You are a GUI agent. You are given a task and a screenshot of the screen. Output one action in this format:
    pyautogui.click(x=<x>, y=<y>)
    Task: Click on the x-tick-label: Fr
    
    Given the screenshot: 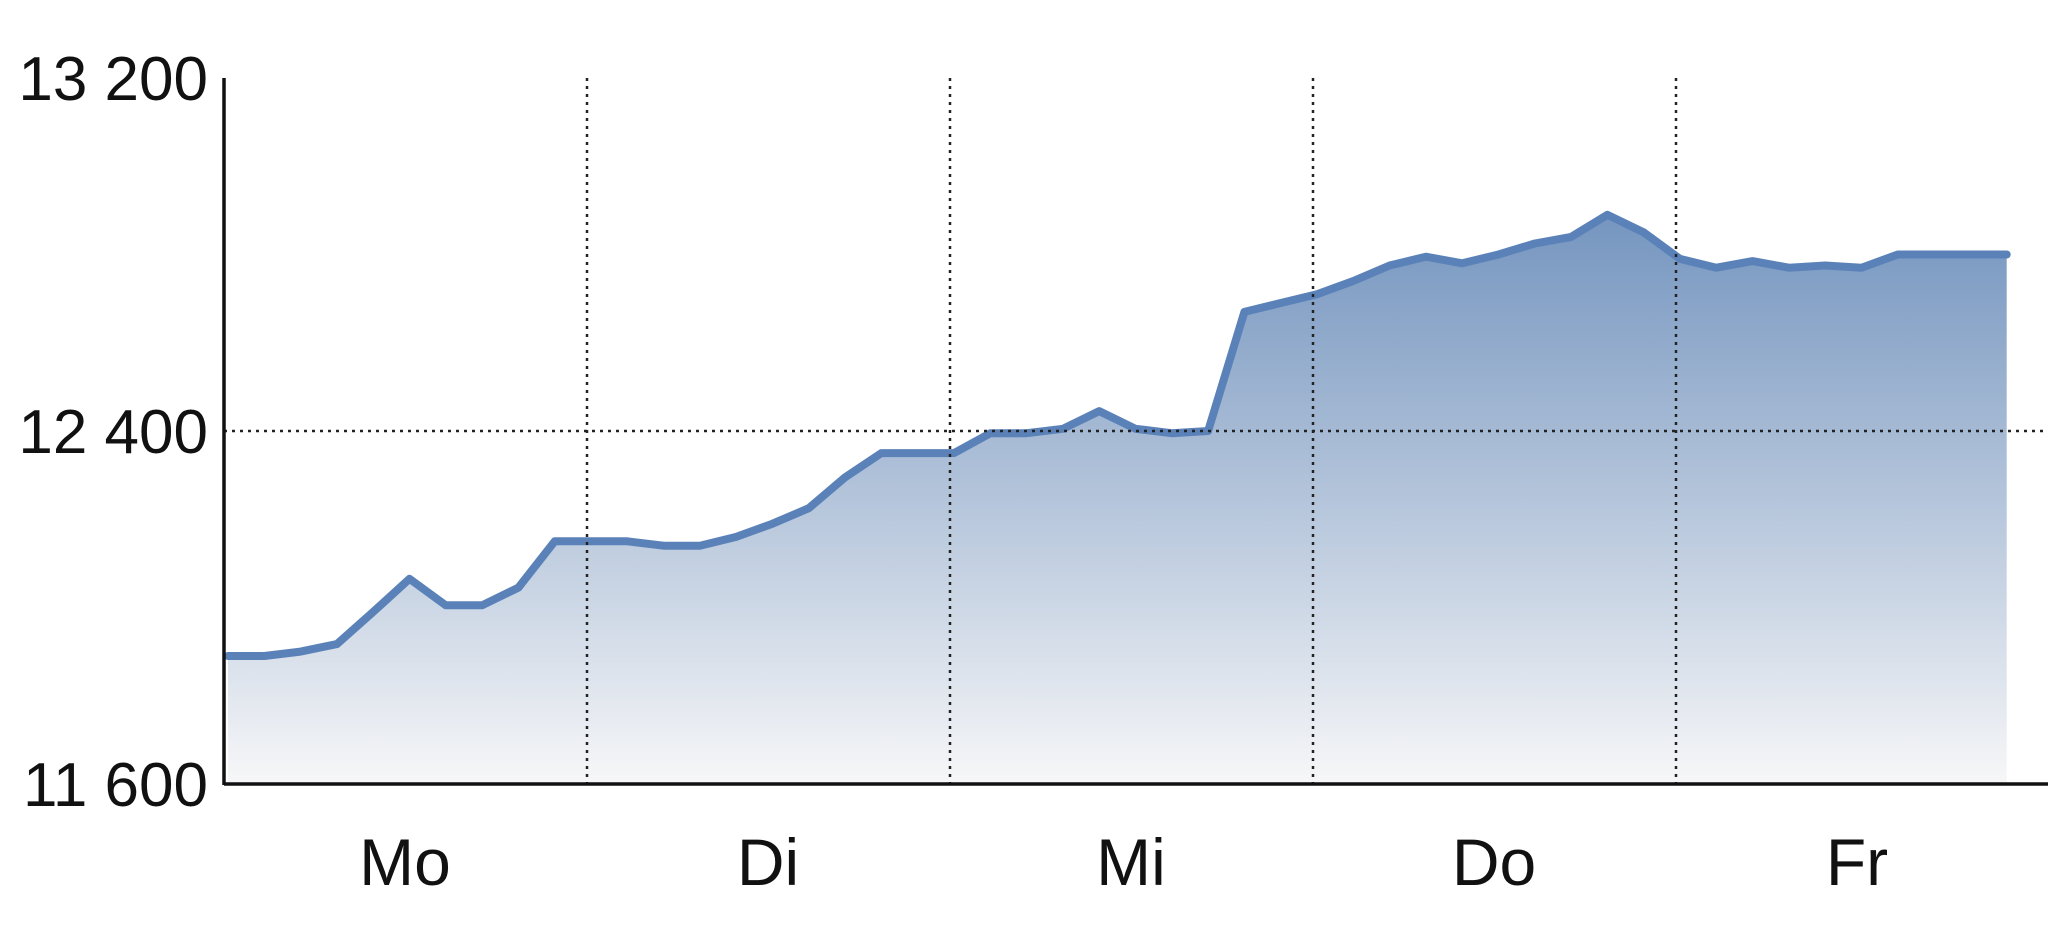 What is the action you would take?
    pyautogui.click(x=1857, y=862)
    